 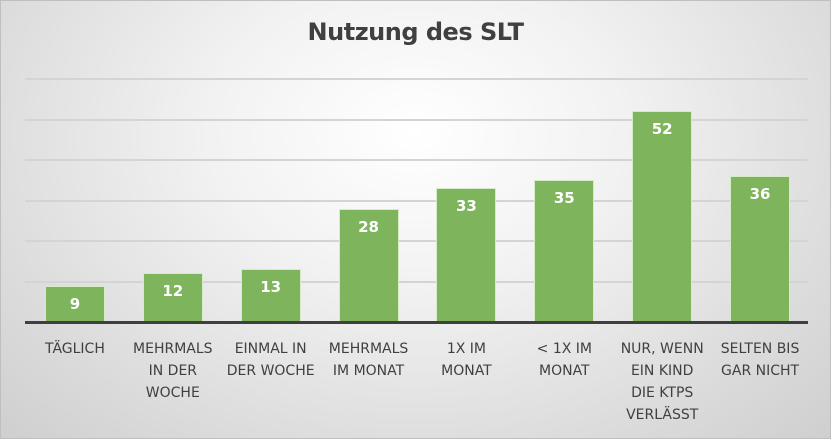 What do you see at coordinates (760, 249) in the screenshot?
I see `bar: 36` at bounding box center [760, 249].